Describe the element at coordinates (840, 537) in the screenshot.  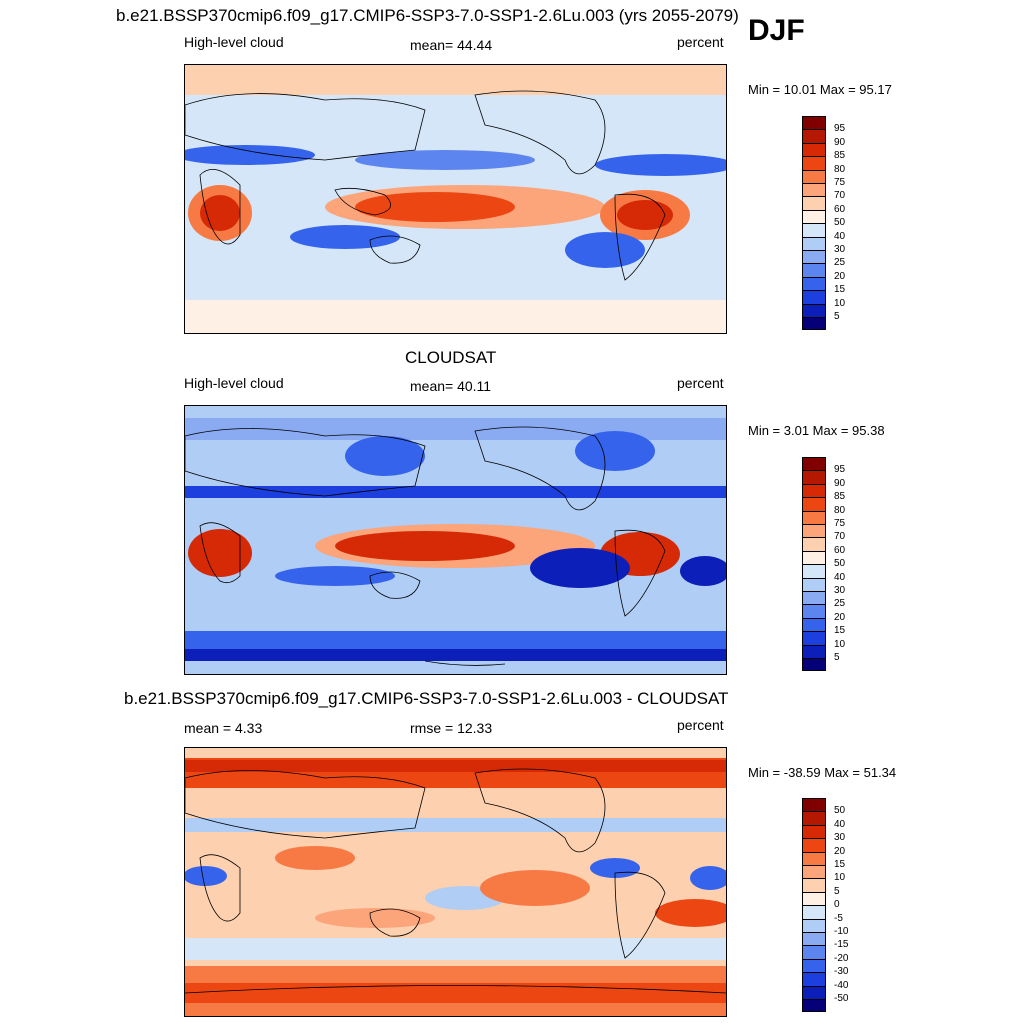
I see `colorbar-tick-label: 70` at that location.